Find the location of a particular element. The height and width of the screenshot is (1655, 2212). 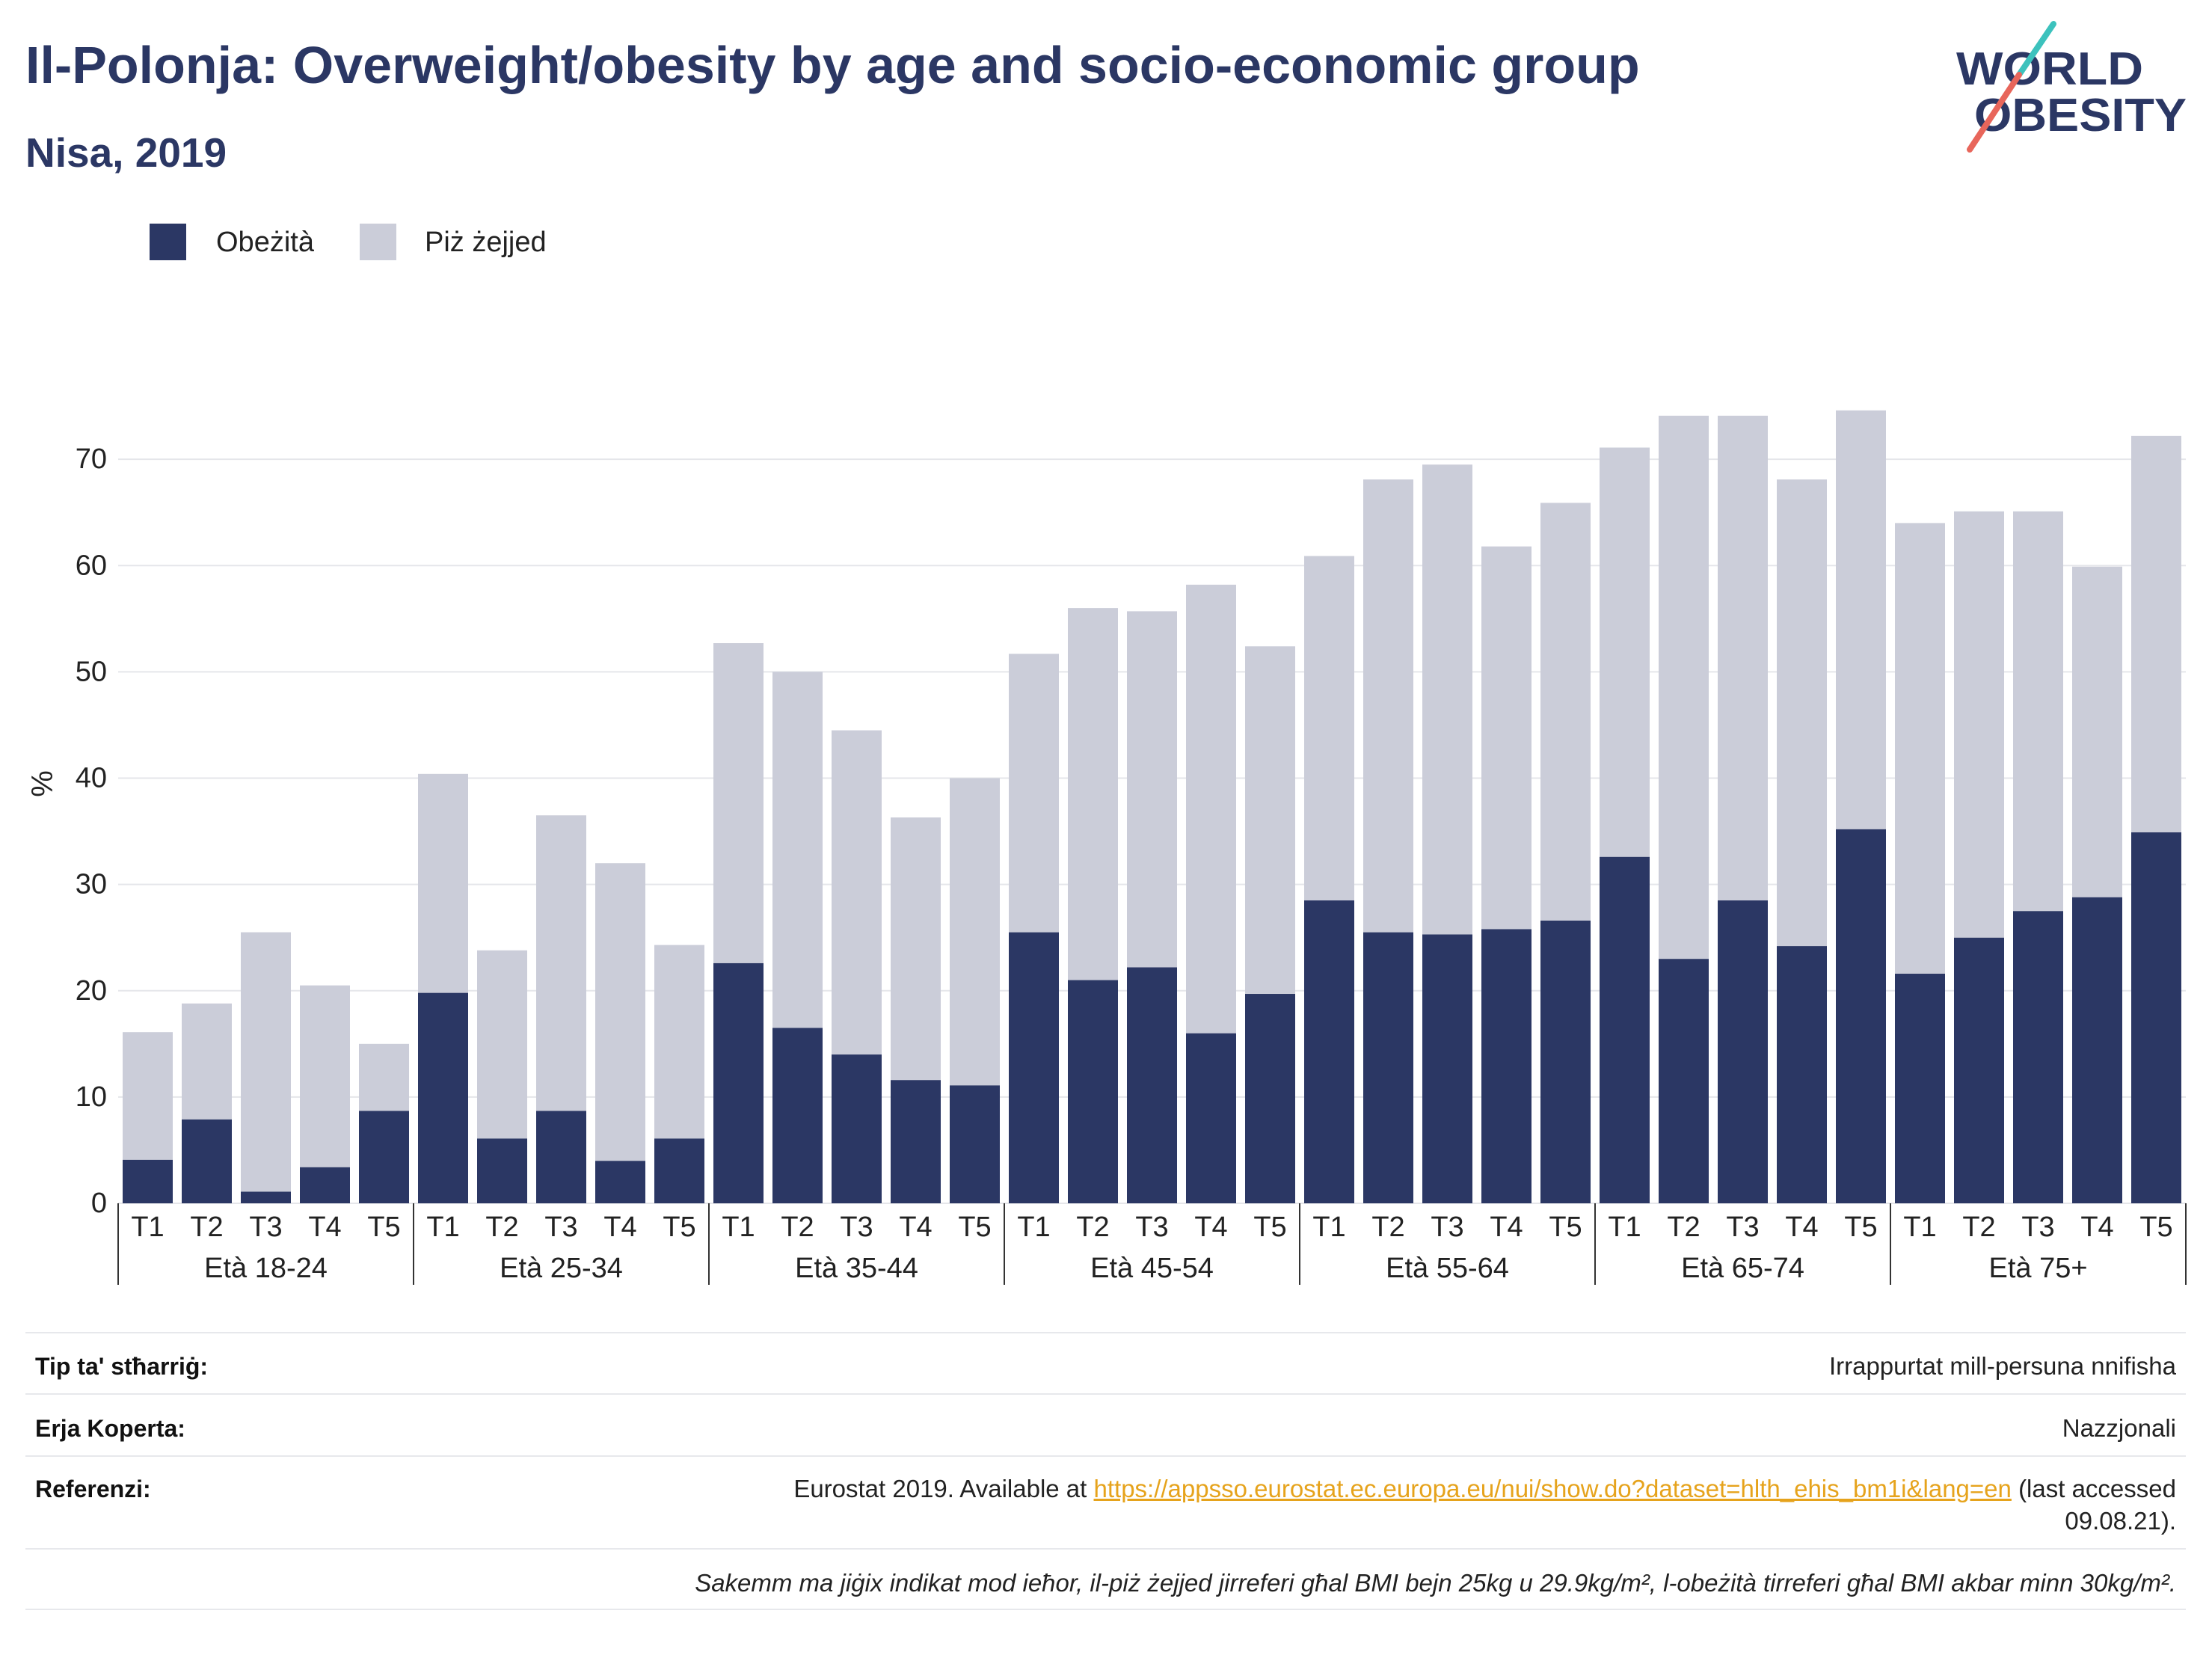

legend-swatch-obesity is located at coordinates (168, 242).